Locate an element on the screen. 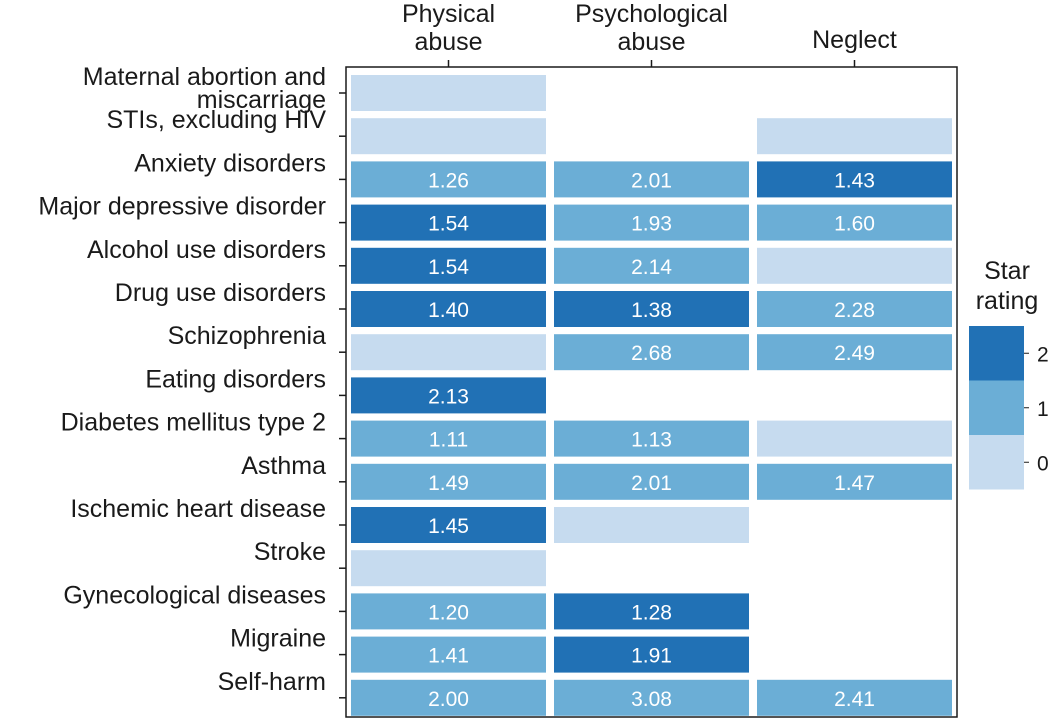  row-ticks is located at coordinates (342, 395).